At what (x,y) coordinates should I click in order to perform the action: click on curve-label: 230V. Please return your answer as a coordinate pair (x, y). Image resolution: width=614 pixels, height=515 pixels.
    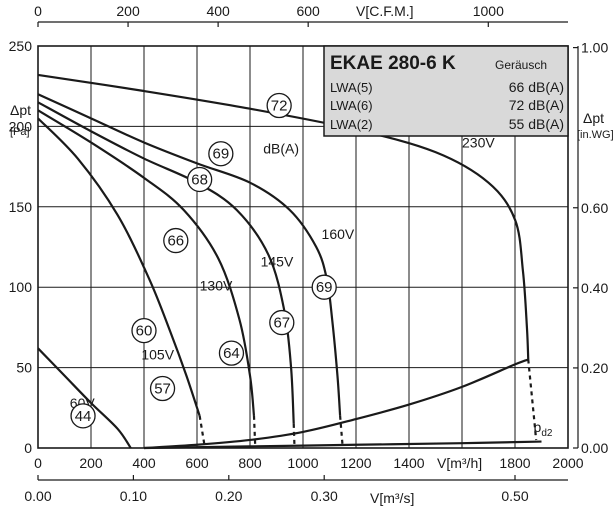
    Looking at the image, I should click on (478, 142).